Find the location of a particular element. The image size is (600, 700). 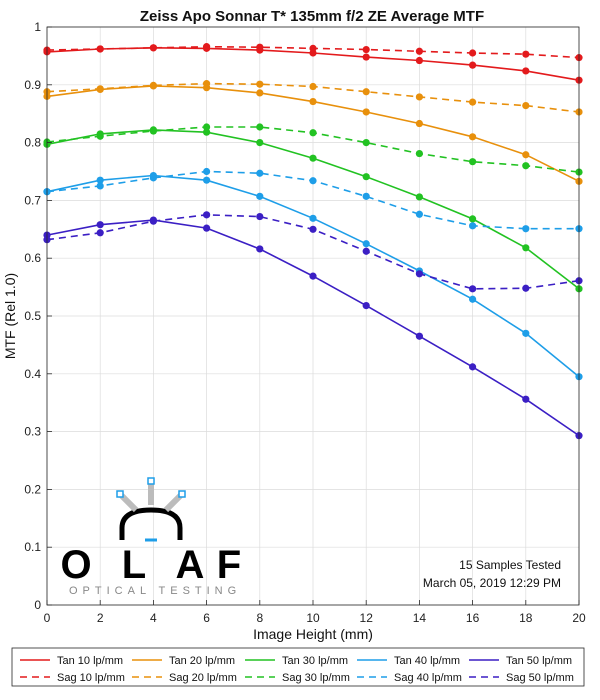

legend-label: Tan 40 lp/mm is located at coordinates (427, 661).